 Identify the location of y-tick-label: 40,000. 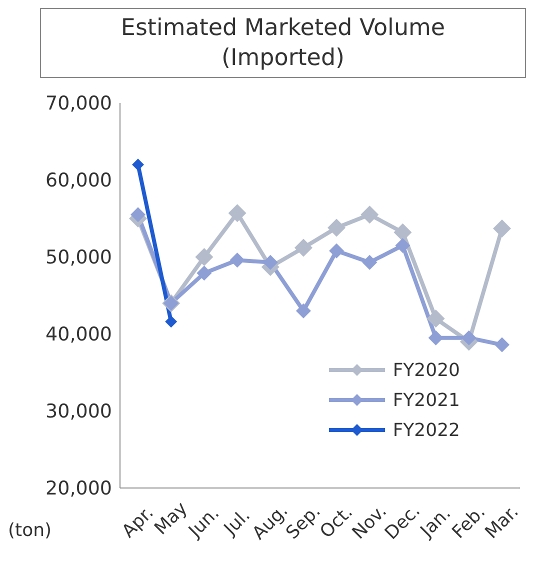
(79, 335).